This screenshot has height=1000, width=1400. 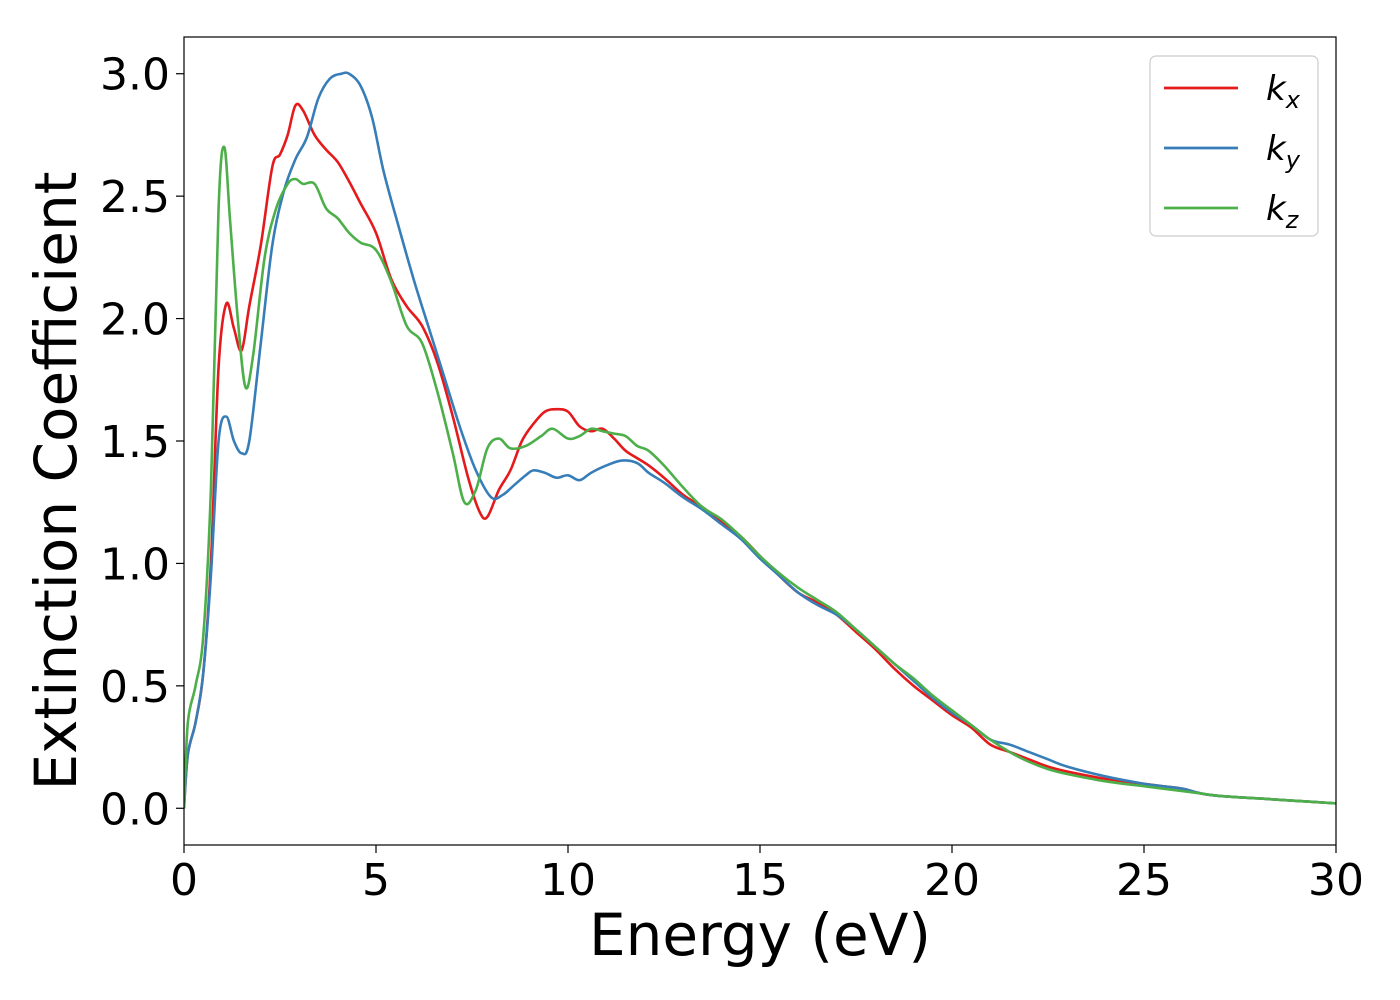 What do you see at coordinates (135, 197) in the screenshot?
I see `y-tick-label: 2.5` at bounding box center [135, 197].